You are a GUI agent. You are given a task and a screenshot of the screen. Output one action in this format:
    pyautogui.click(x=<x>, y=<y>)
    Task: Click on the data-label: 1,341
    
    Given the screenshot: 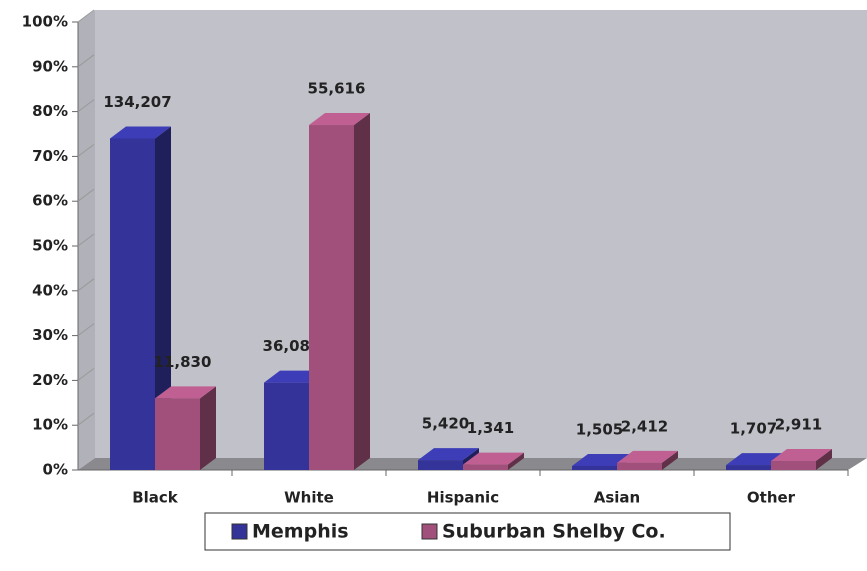 What is the action you would take?
    pyautogui.click(x=490, y=428)
    